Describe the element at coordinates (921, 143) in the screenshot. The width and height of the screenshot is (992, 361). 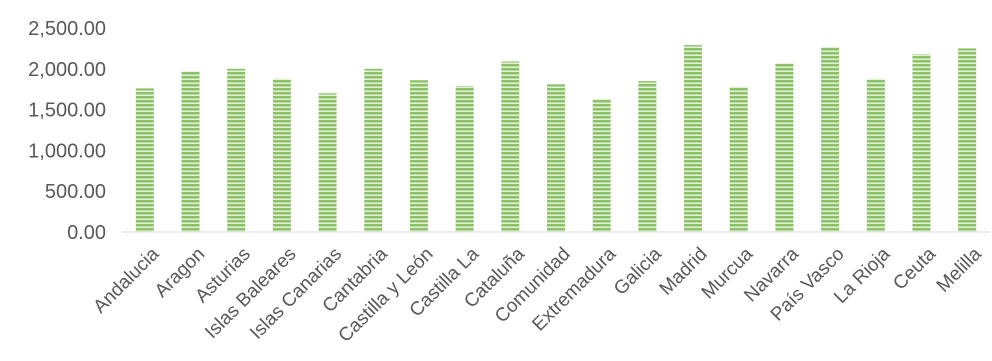
I see `bar-ceuta` at that location.